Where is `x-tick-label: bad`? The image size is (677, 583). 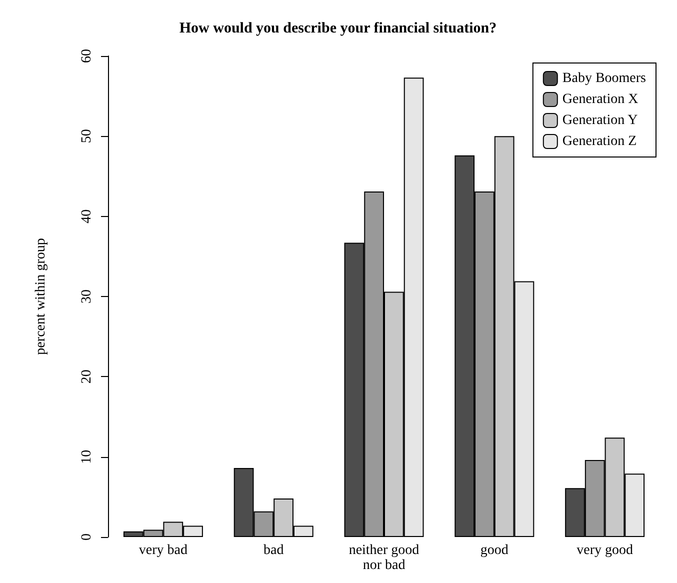
x-tick-label: bad is located at coordinates (273, 550).